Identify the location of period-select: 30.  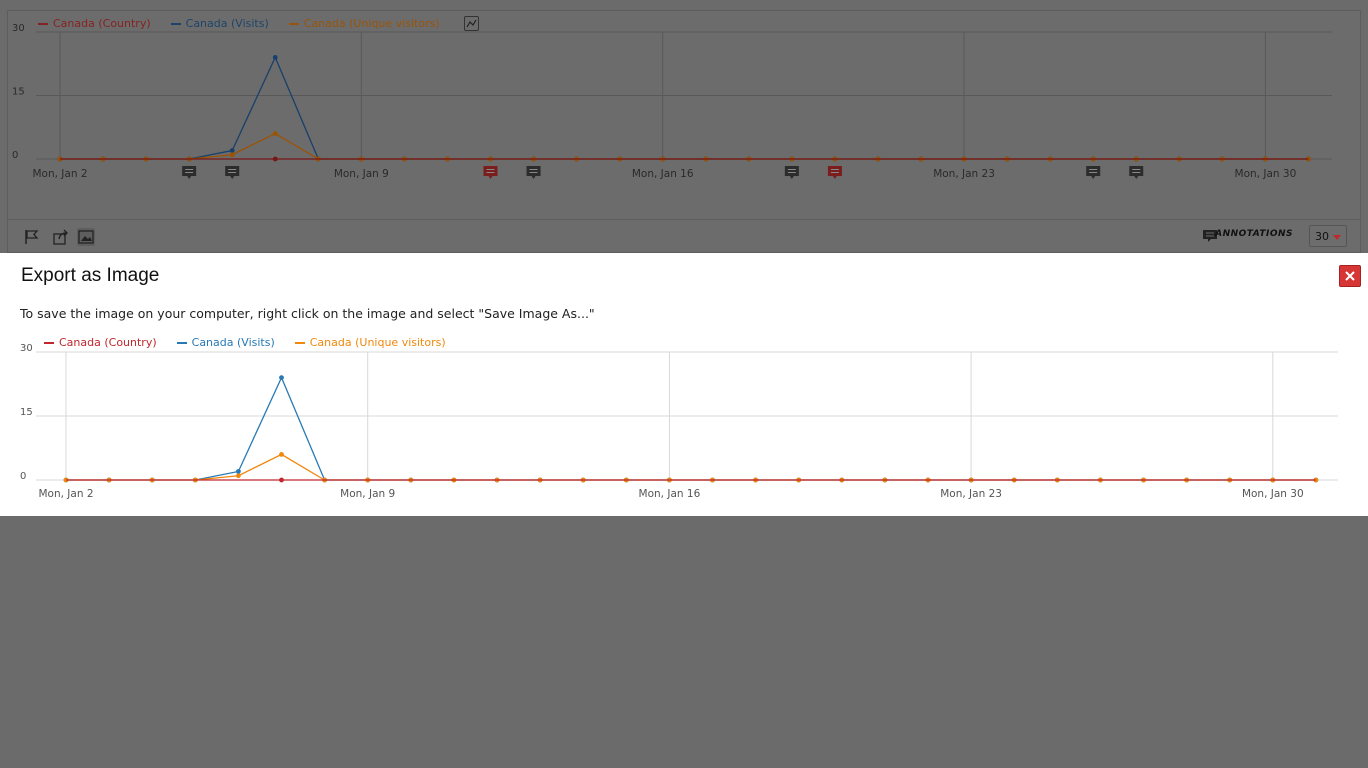
(1328, 236).